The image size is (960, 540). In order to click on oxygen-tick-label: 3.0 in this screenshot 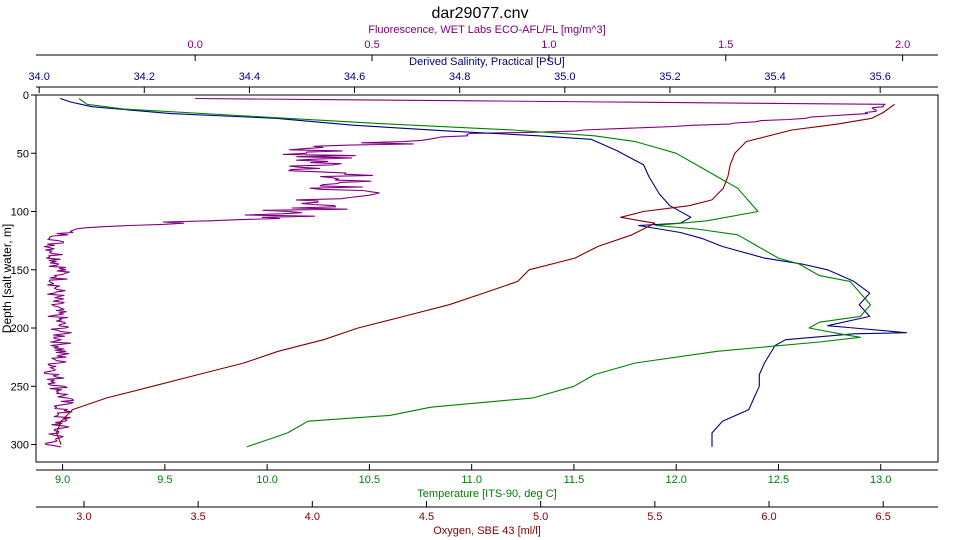, I will do `click(83, 517)`.